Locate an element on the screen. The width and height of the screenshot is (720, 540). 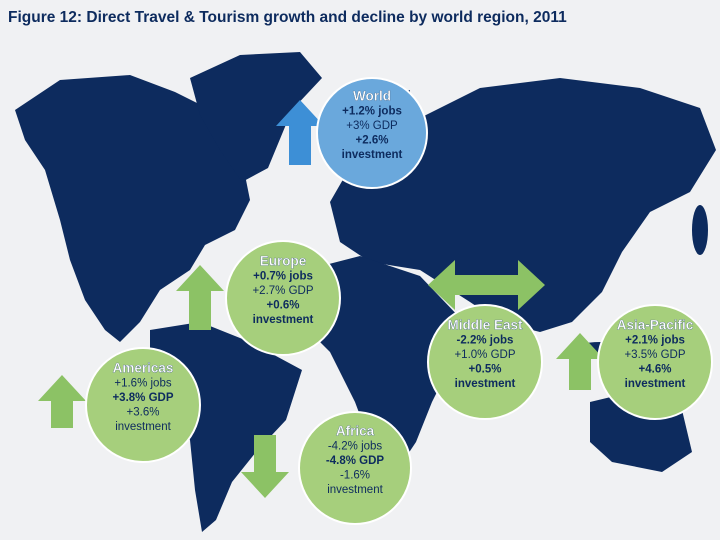
region-name: Asia-Pacific is located at coordinates (655, 324).